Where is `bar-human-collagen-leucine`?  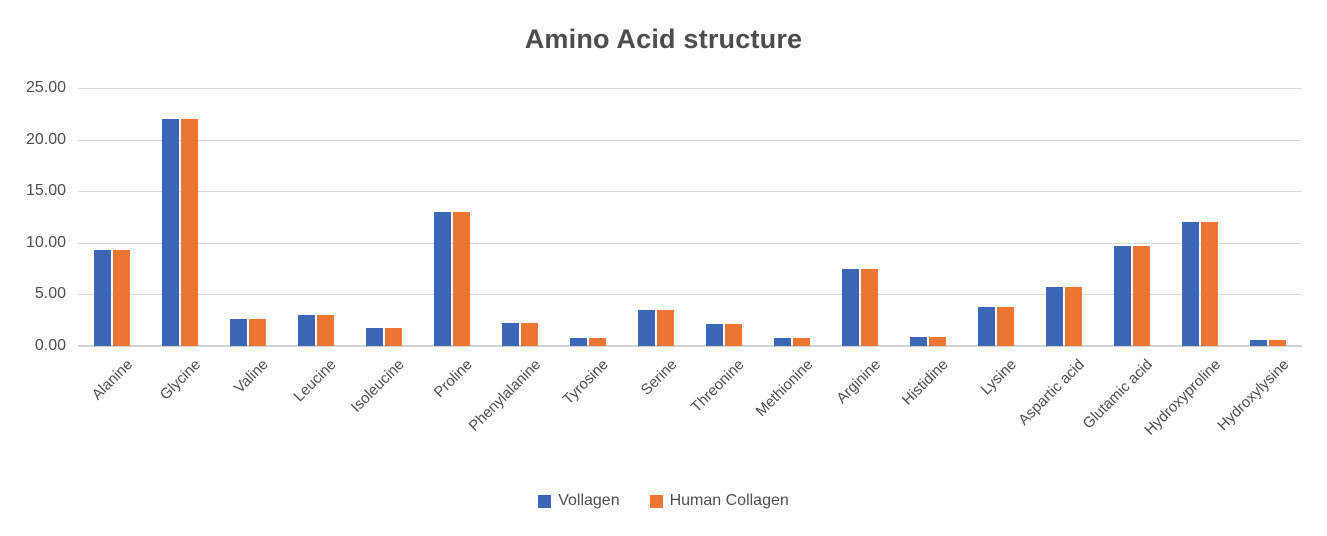
bar-human-collagen-leucine is located at coordinates (325, 330).